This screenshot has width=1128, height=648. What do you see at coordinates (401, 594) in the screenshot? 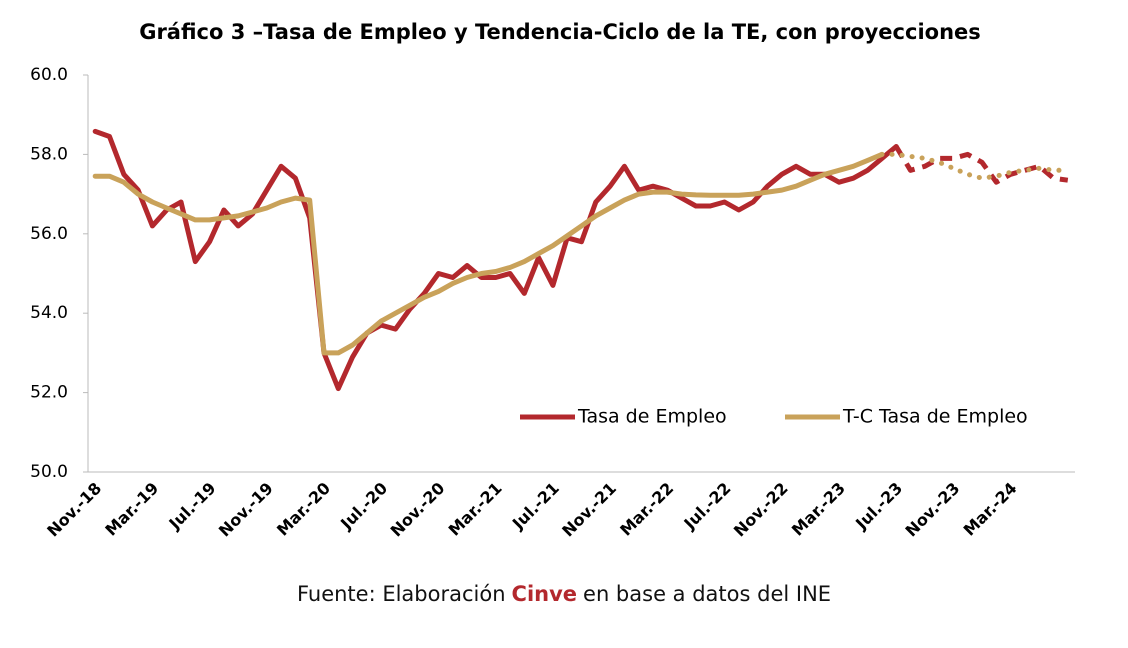
I see `source-prefix: Fuente: Elaboración` at bounding box center [401, 594].